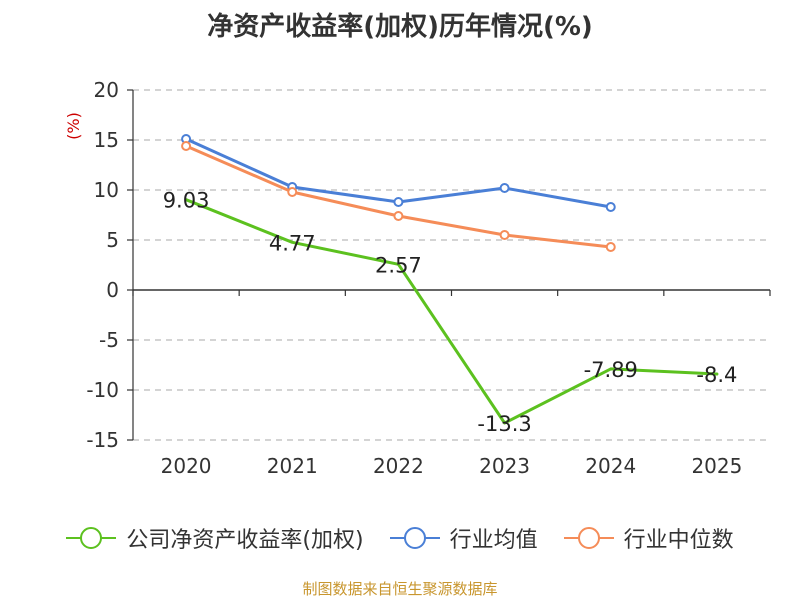 This screenshot has height=600, width=800. I want to click on x-tick-label: 2024, so click(610, 466).